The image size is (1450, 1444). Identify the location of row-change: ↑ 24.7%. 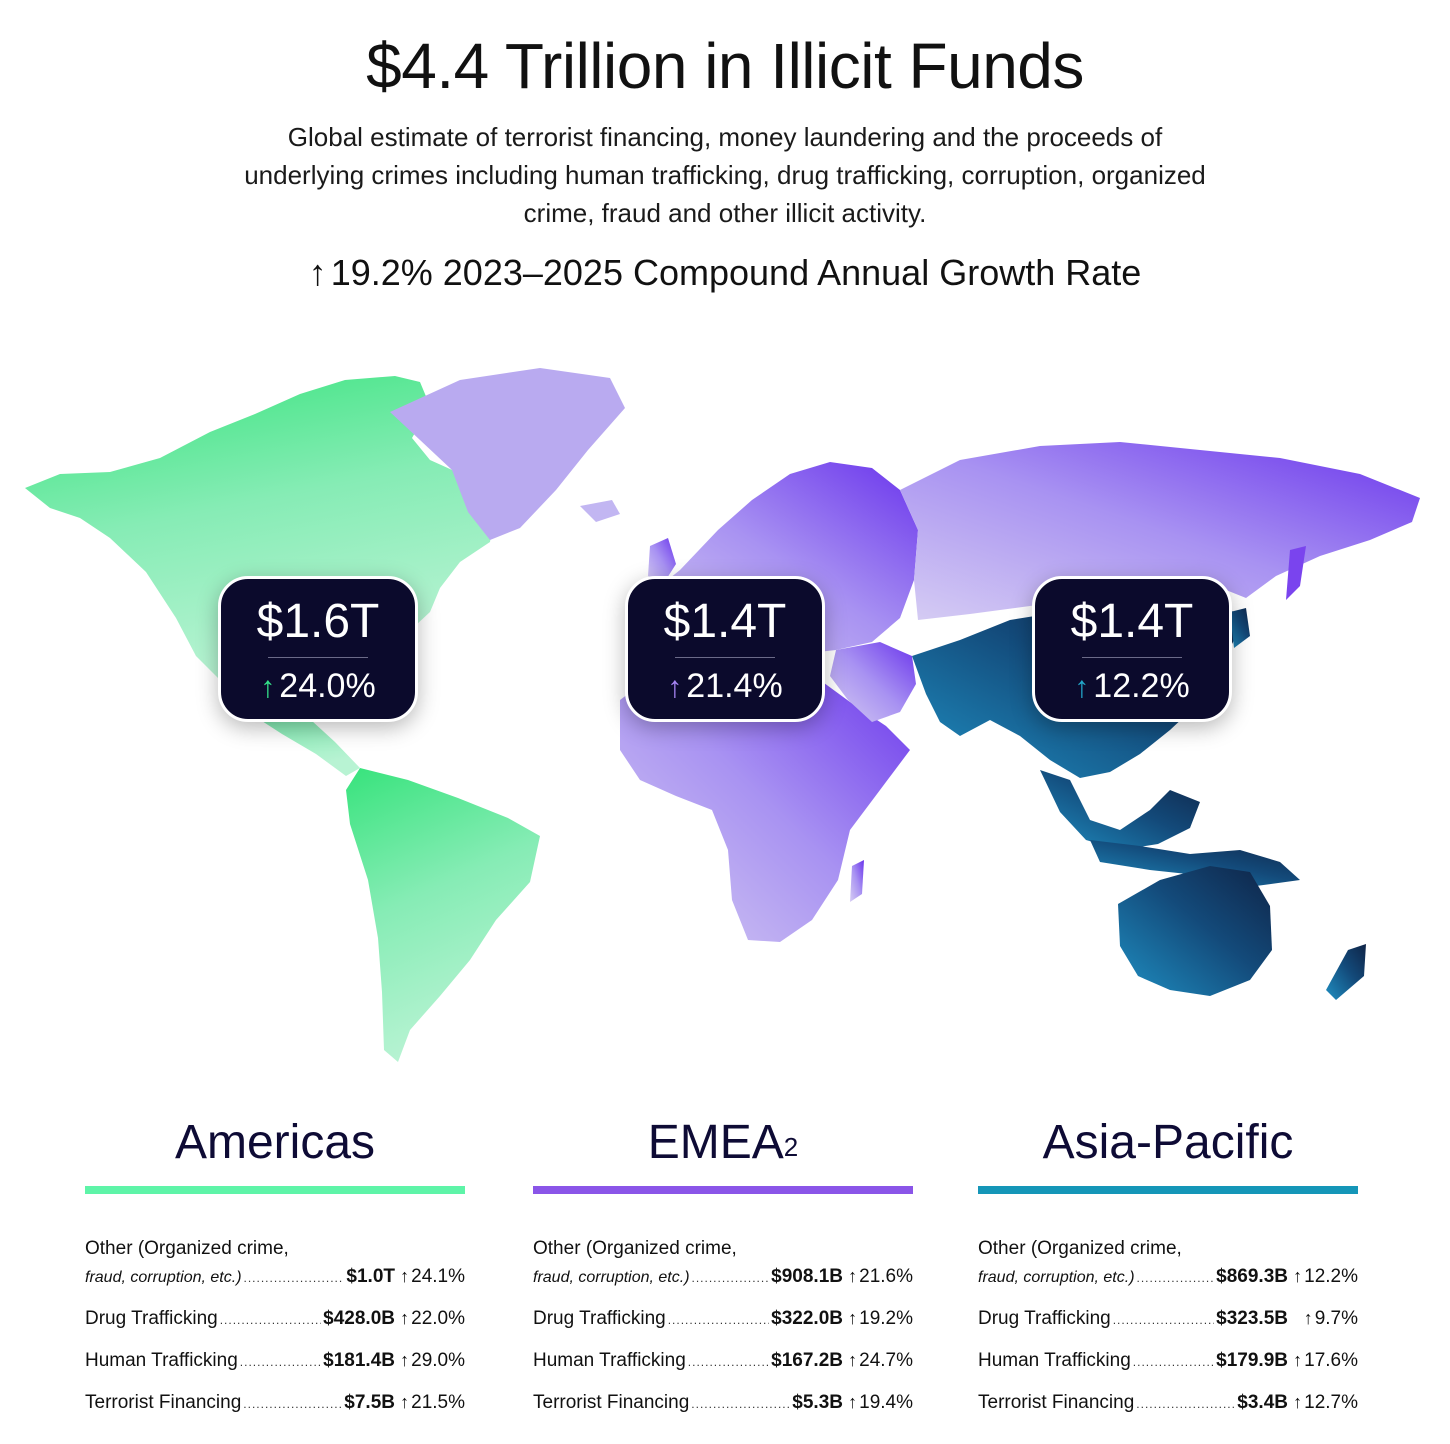
(878, 1361).